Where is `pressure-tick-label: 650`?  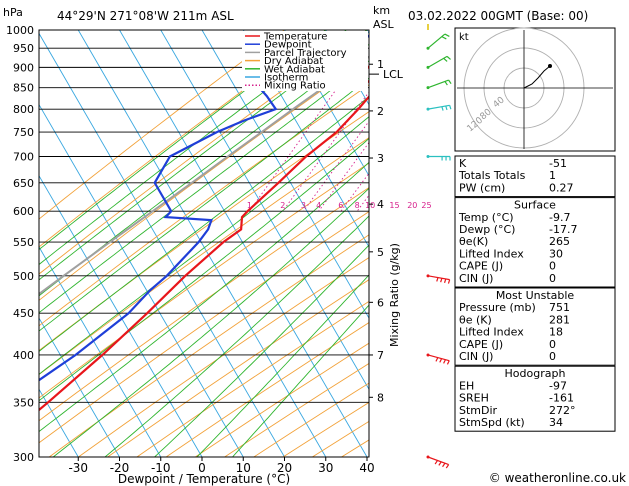
pressure-tick-label: 650 is located at coordinates (23, 183).